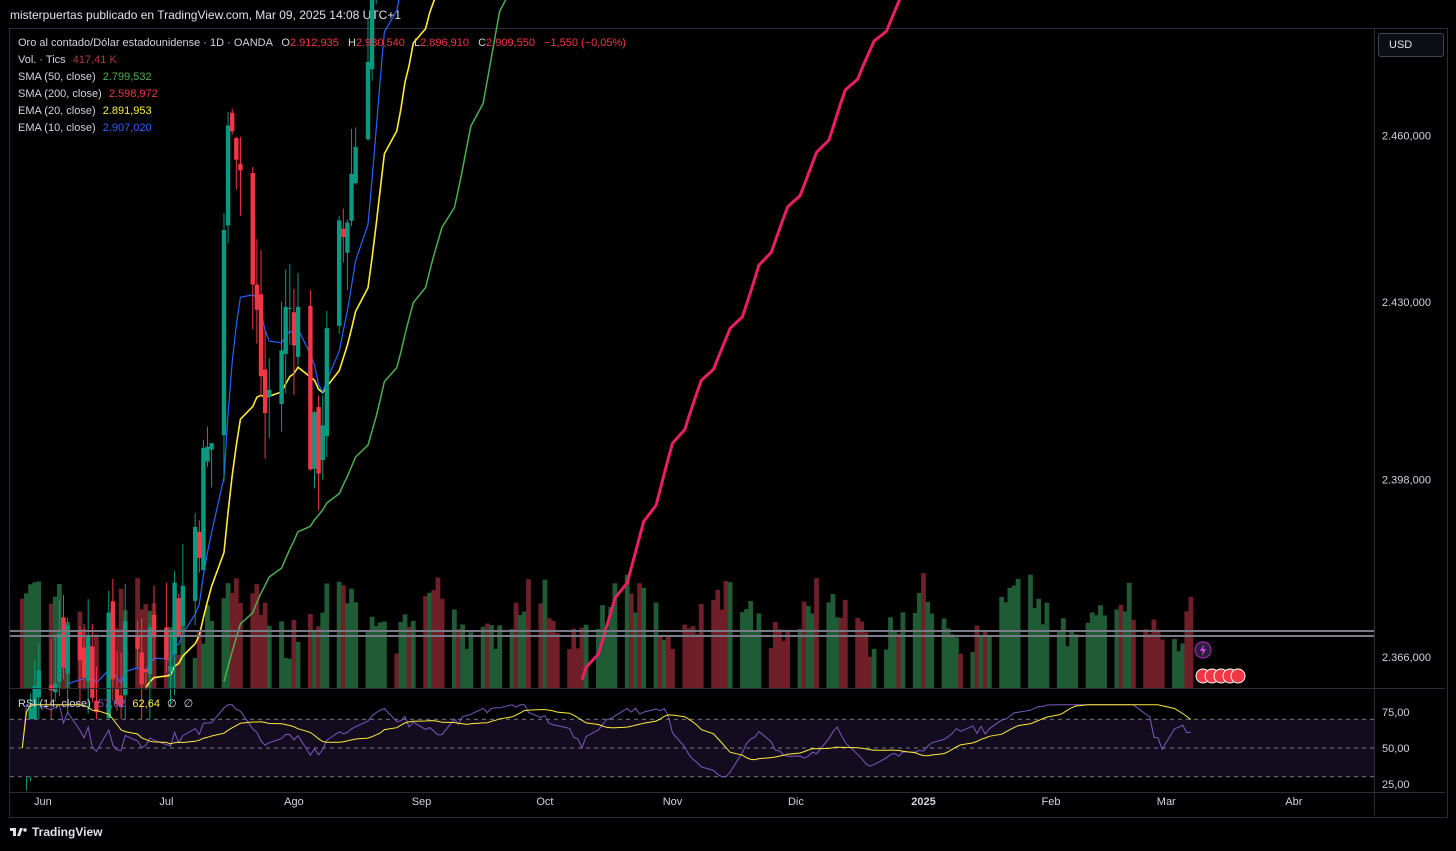 This screenshot has width=1456, height=851. Describe the element at coordinates (322, 60) in the screenshot. I see `volume-legend-row: Vol. · Tics 417,41 K` at that location.